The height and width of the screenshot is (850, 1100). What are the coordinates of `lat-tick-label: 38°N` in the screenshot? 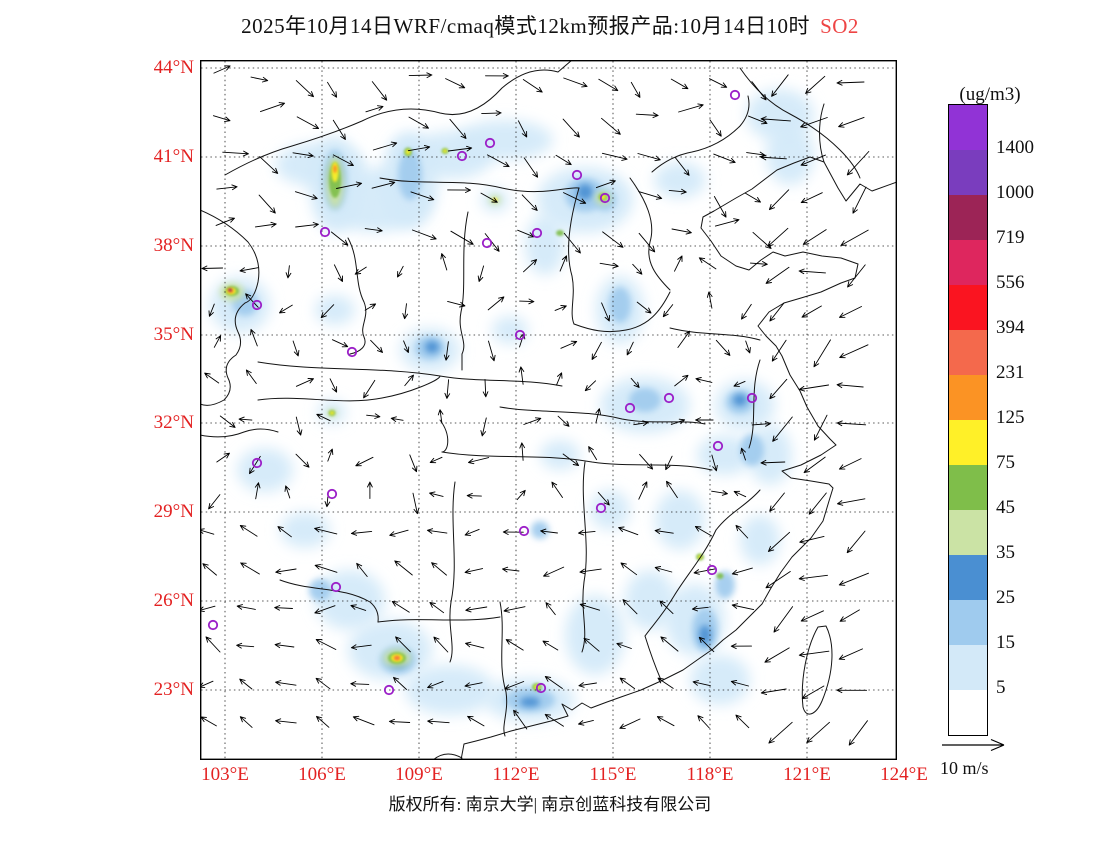 It's located at (173, 245).